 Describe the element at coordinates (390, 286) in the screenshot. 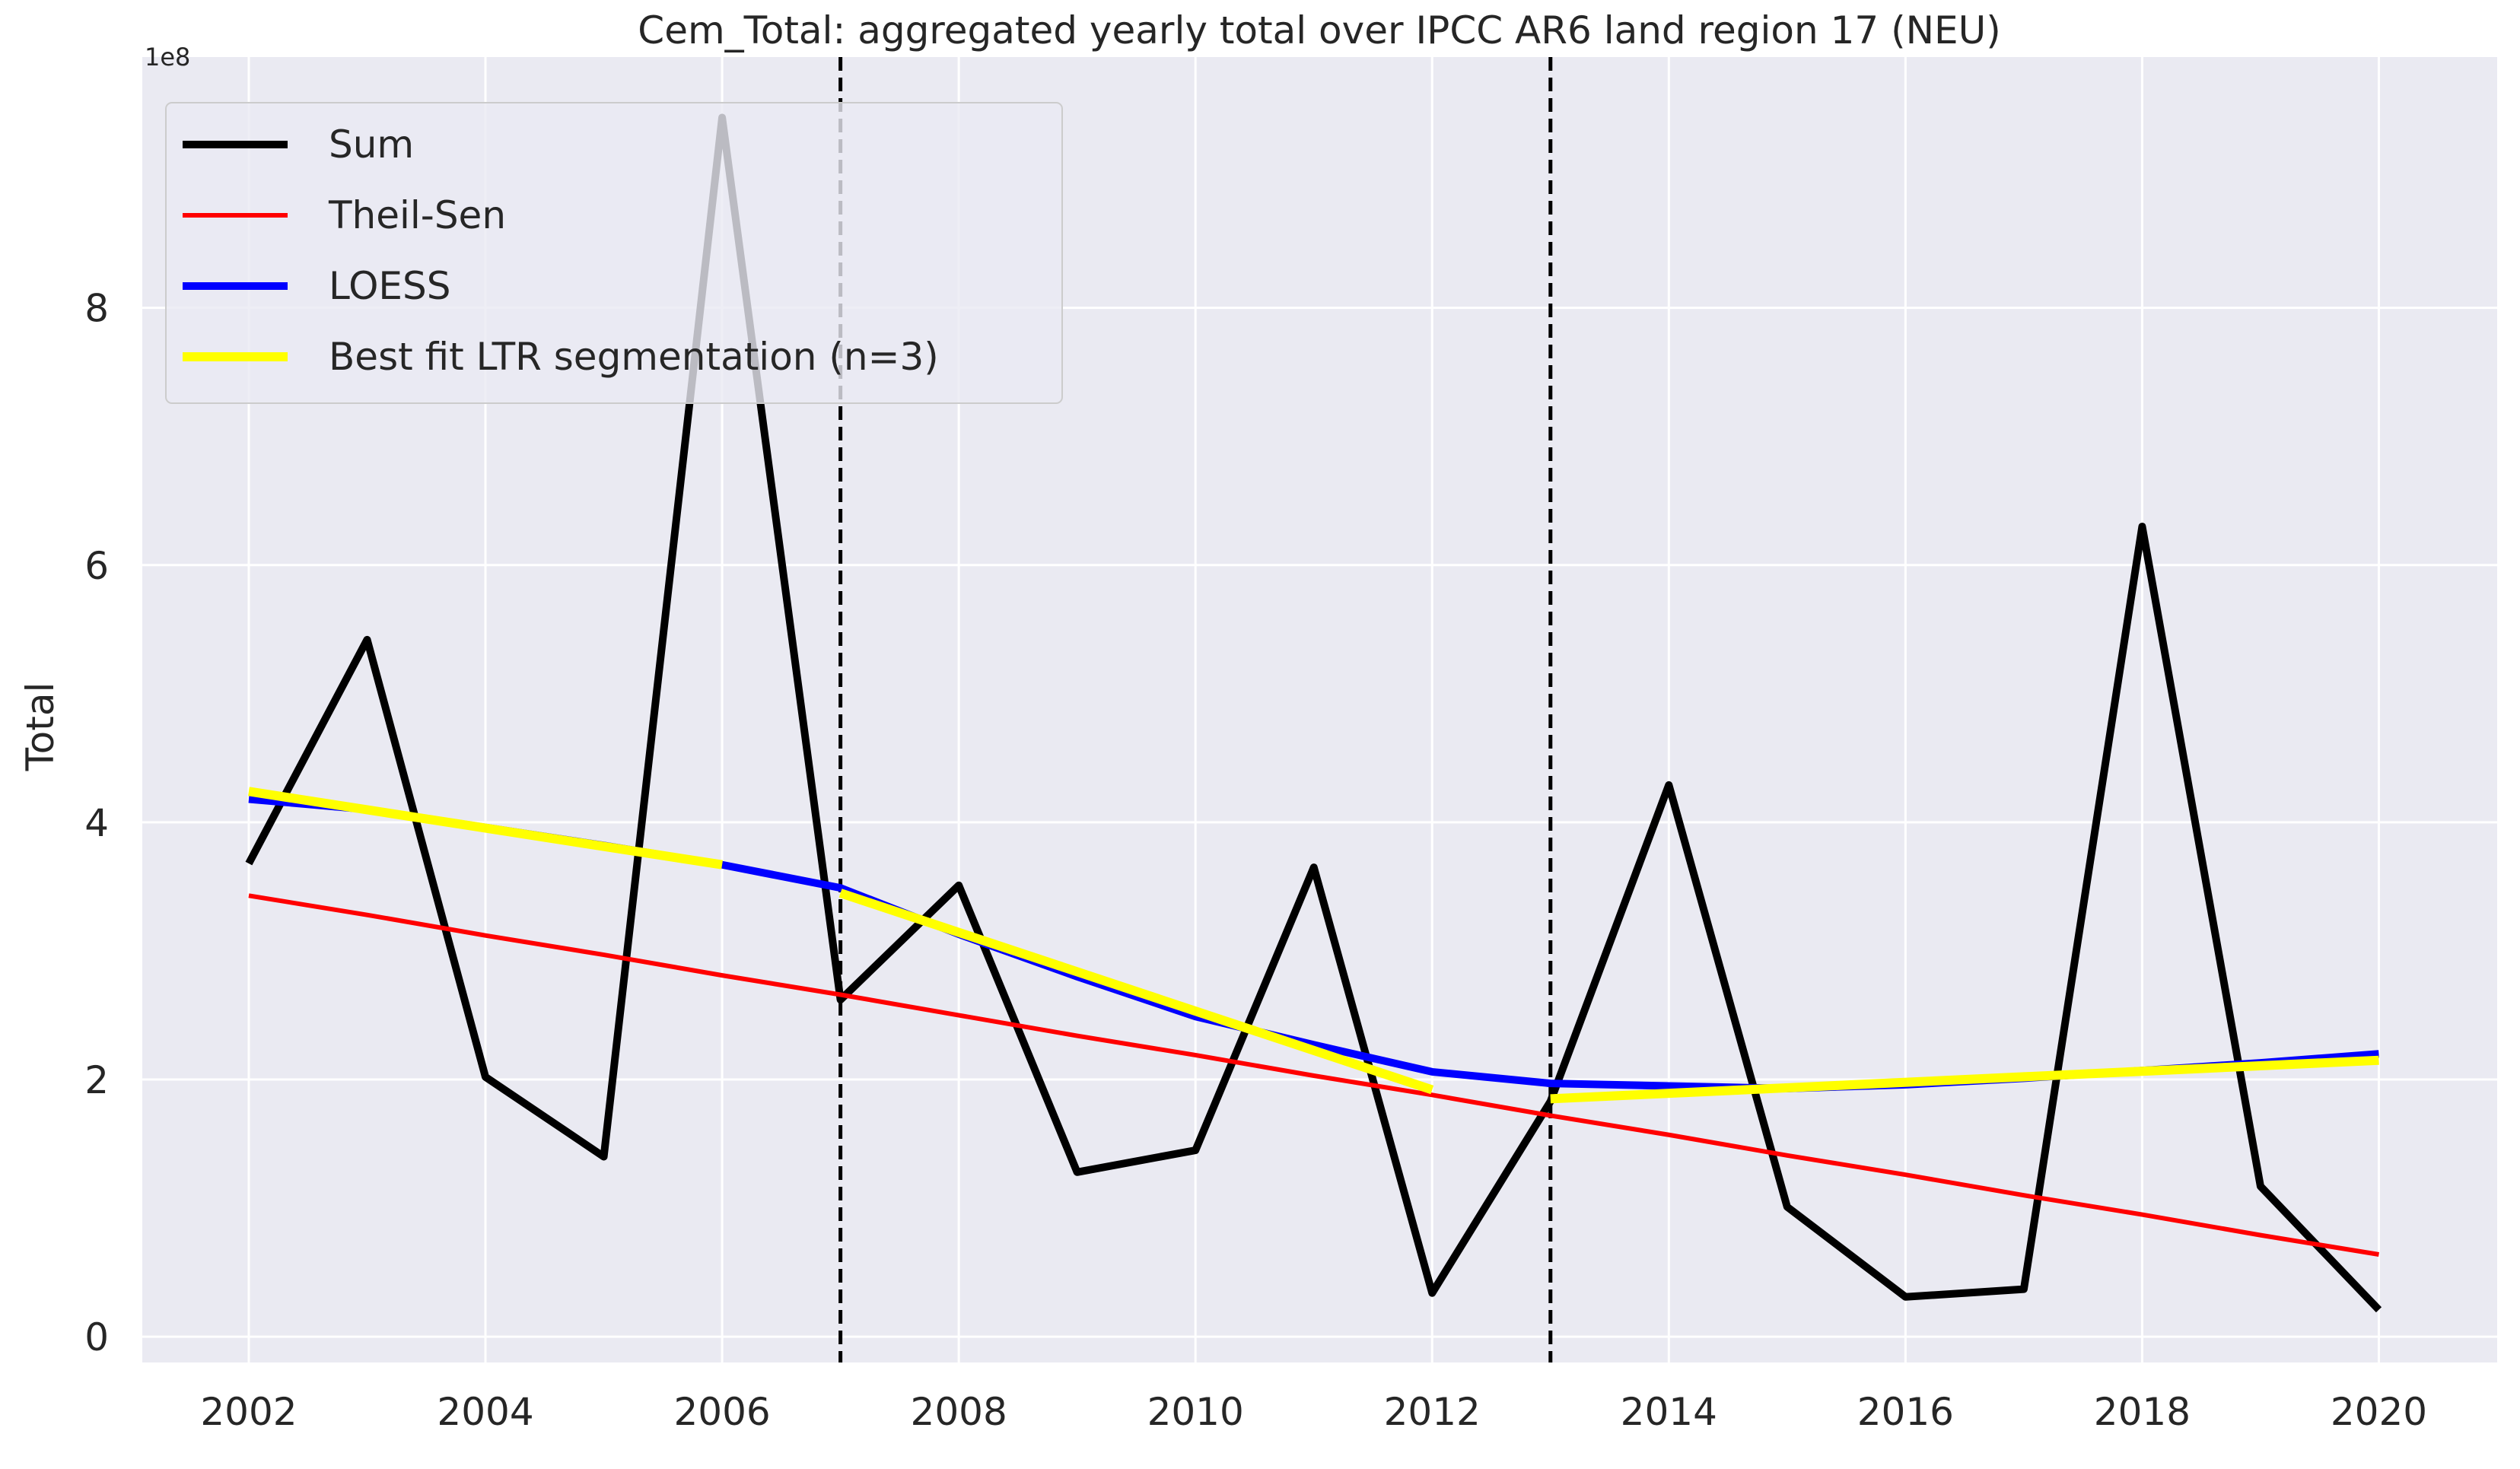

I see `legend-label-loess: LOESS` at that location.